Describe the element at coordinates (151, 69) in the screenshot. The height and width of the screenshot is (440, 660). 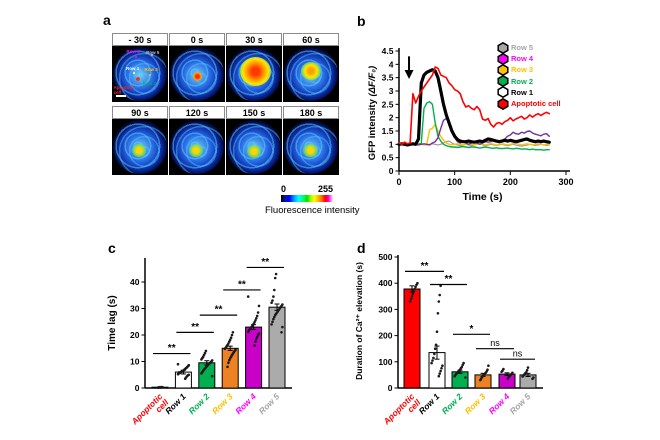
I see `row-label: Row 3` at that location.